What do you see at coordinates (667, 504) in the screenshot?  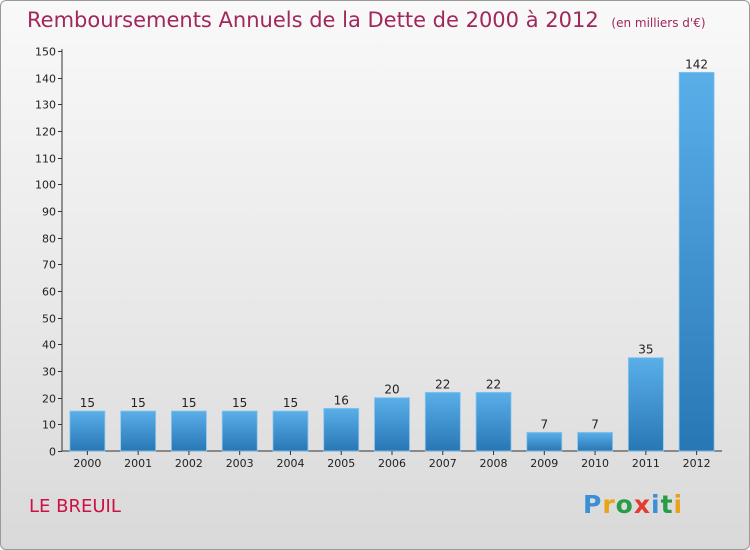 I see `logo-letter: t` at bounding box center [667, 504].